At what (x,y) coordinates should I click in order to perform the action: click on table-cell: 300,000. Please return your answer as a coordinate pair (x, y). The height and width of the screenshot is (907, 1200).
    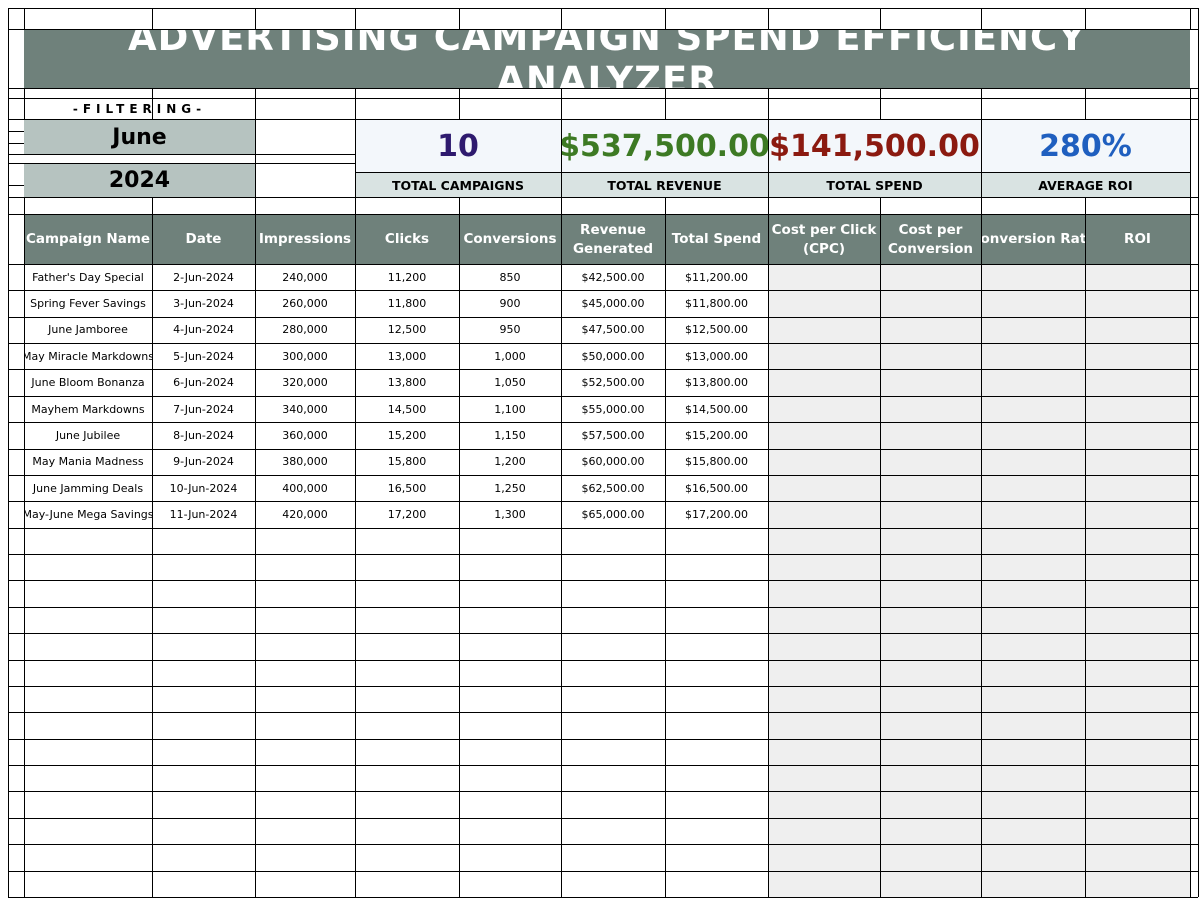
    Looking at the image, I should click on (305, 356).